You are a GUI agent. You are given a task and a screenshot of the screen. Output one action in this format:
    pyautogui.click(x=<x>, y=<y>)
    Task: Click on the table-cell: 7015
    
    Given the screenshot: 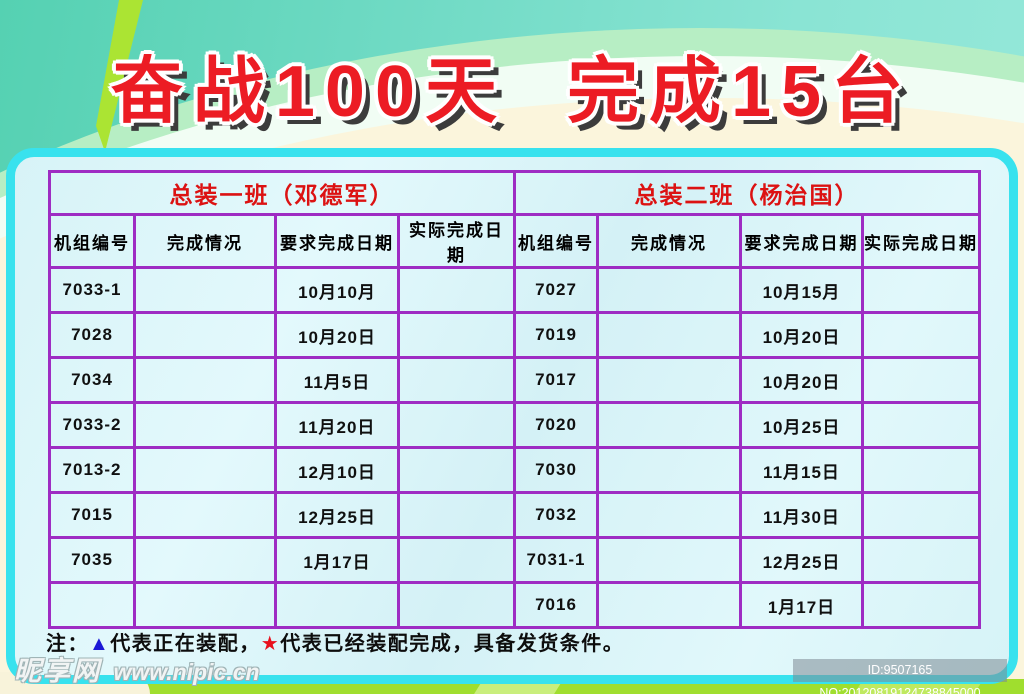 What is the action you would take?
    pyautogui.click(x=92, y=515)
    